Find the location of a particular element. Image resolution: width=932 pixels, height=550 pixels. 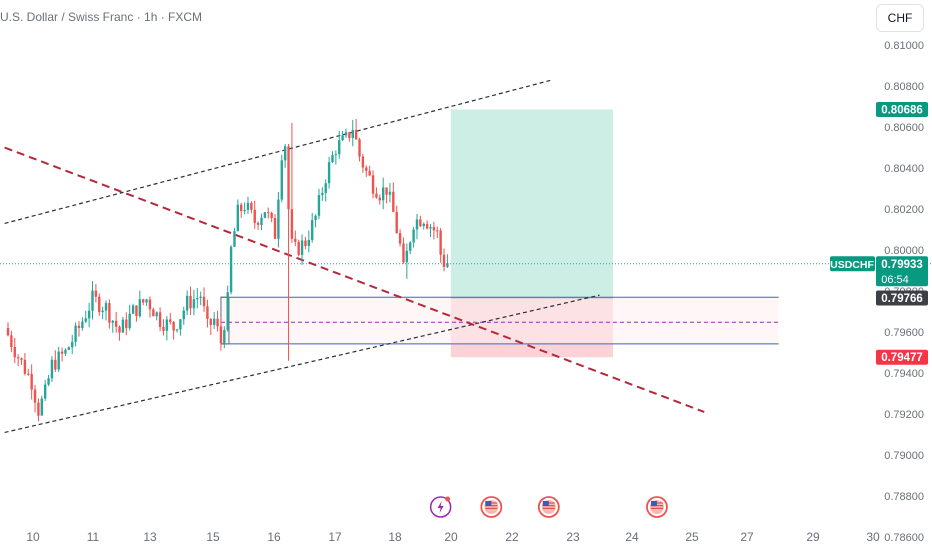

time-tick-label: 29 is located at coordinates (813, 537).